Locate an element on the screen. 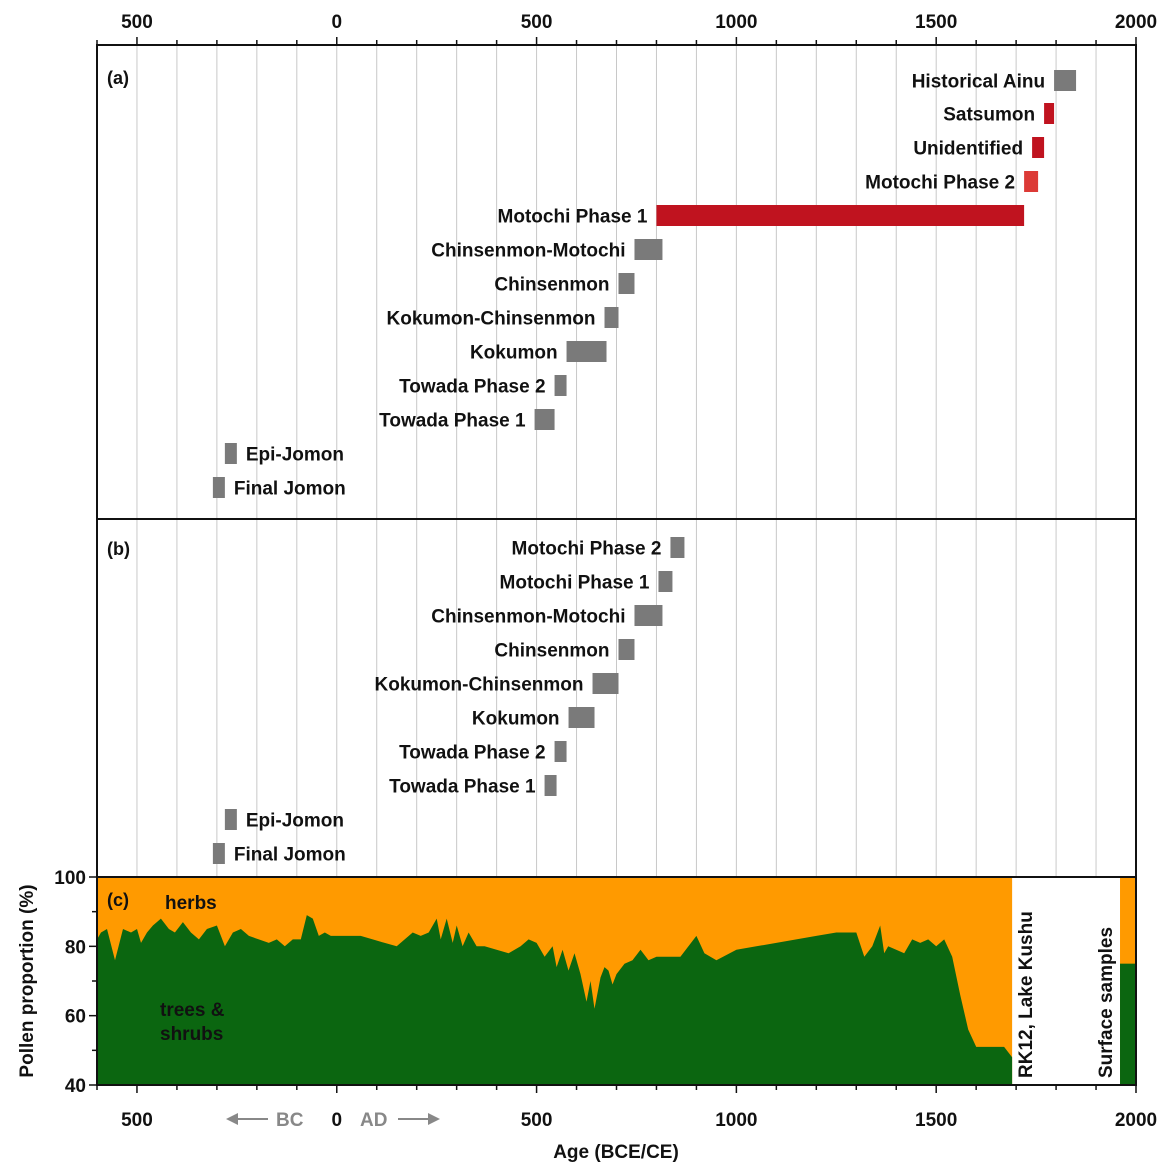 Image resolution: width=1169 pixels, height=1163 pixels. ad-arrow is located at coordinates (419, 1119).